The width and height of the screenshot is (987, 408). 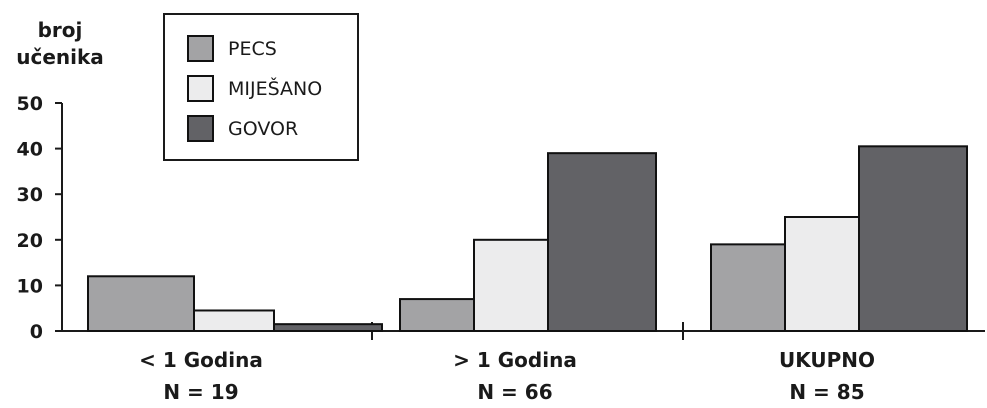 I want to click on y-tick-label: 10, so click(x=30, y=286).